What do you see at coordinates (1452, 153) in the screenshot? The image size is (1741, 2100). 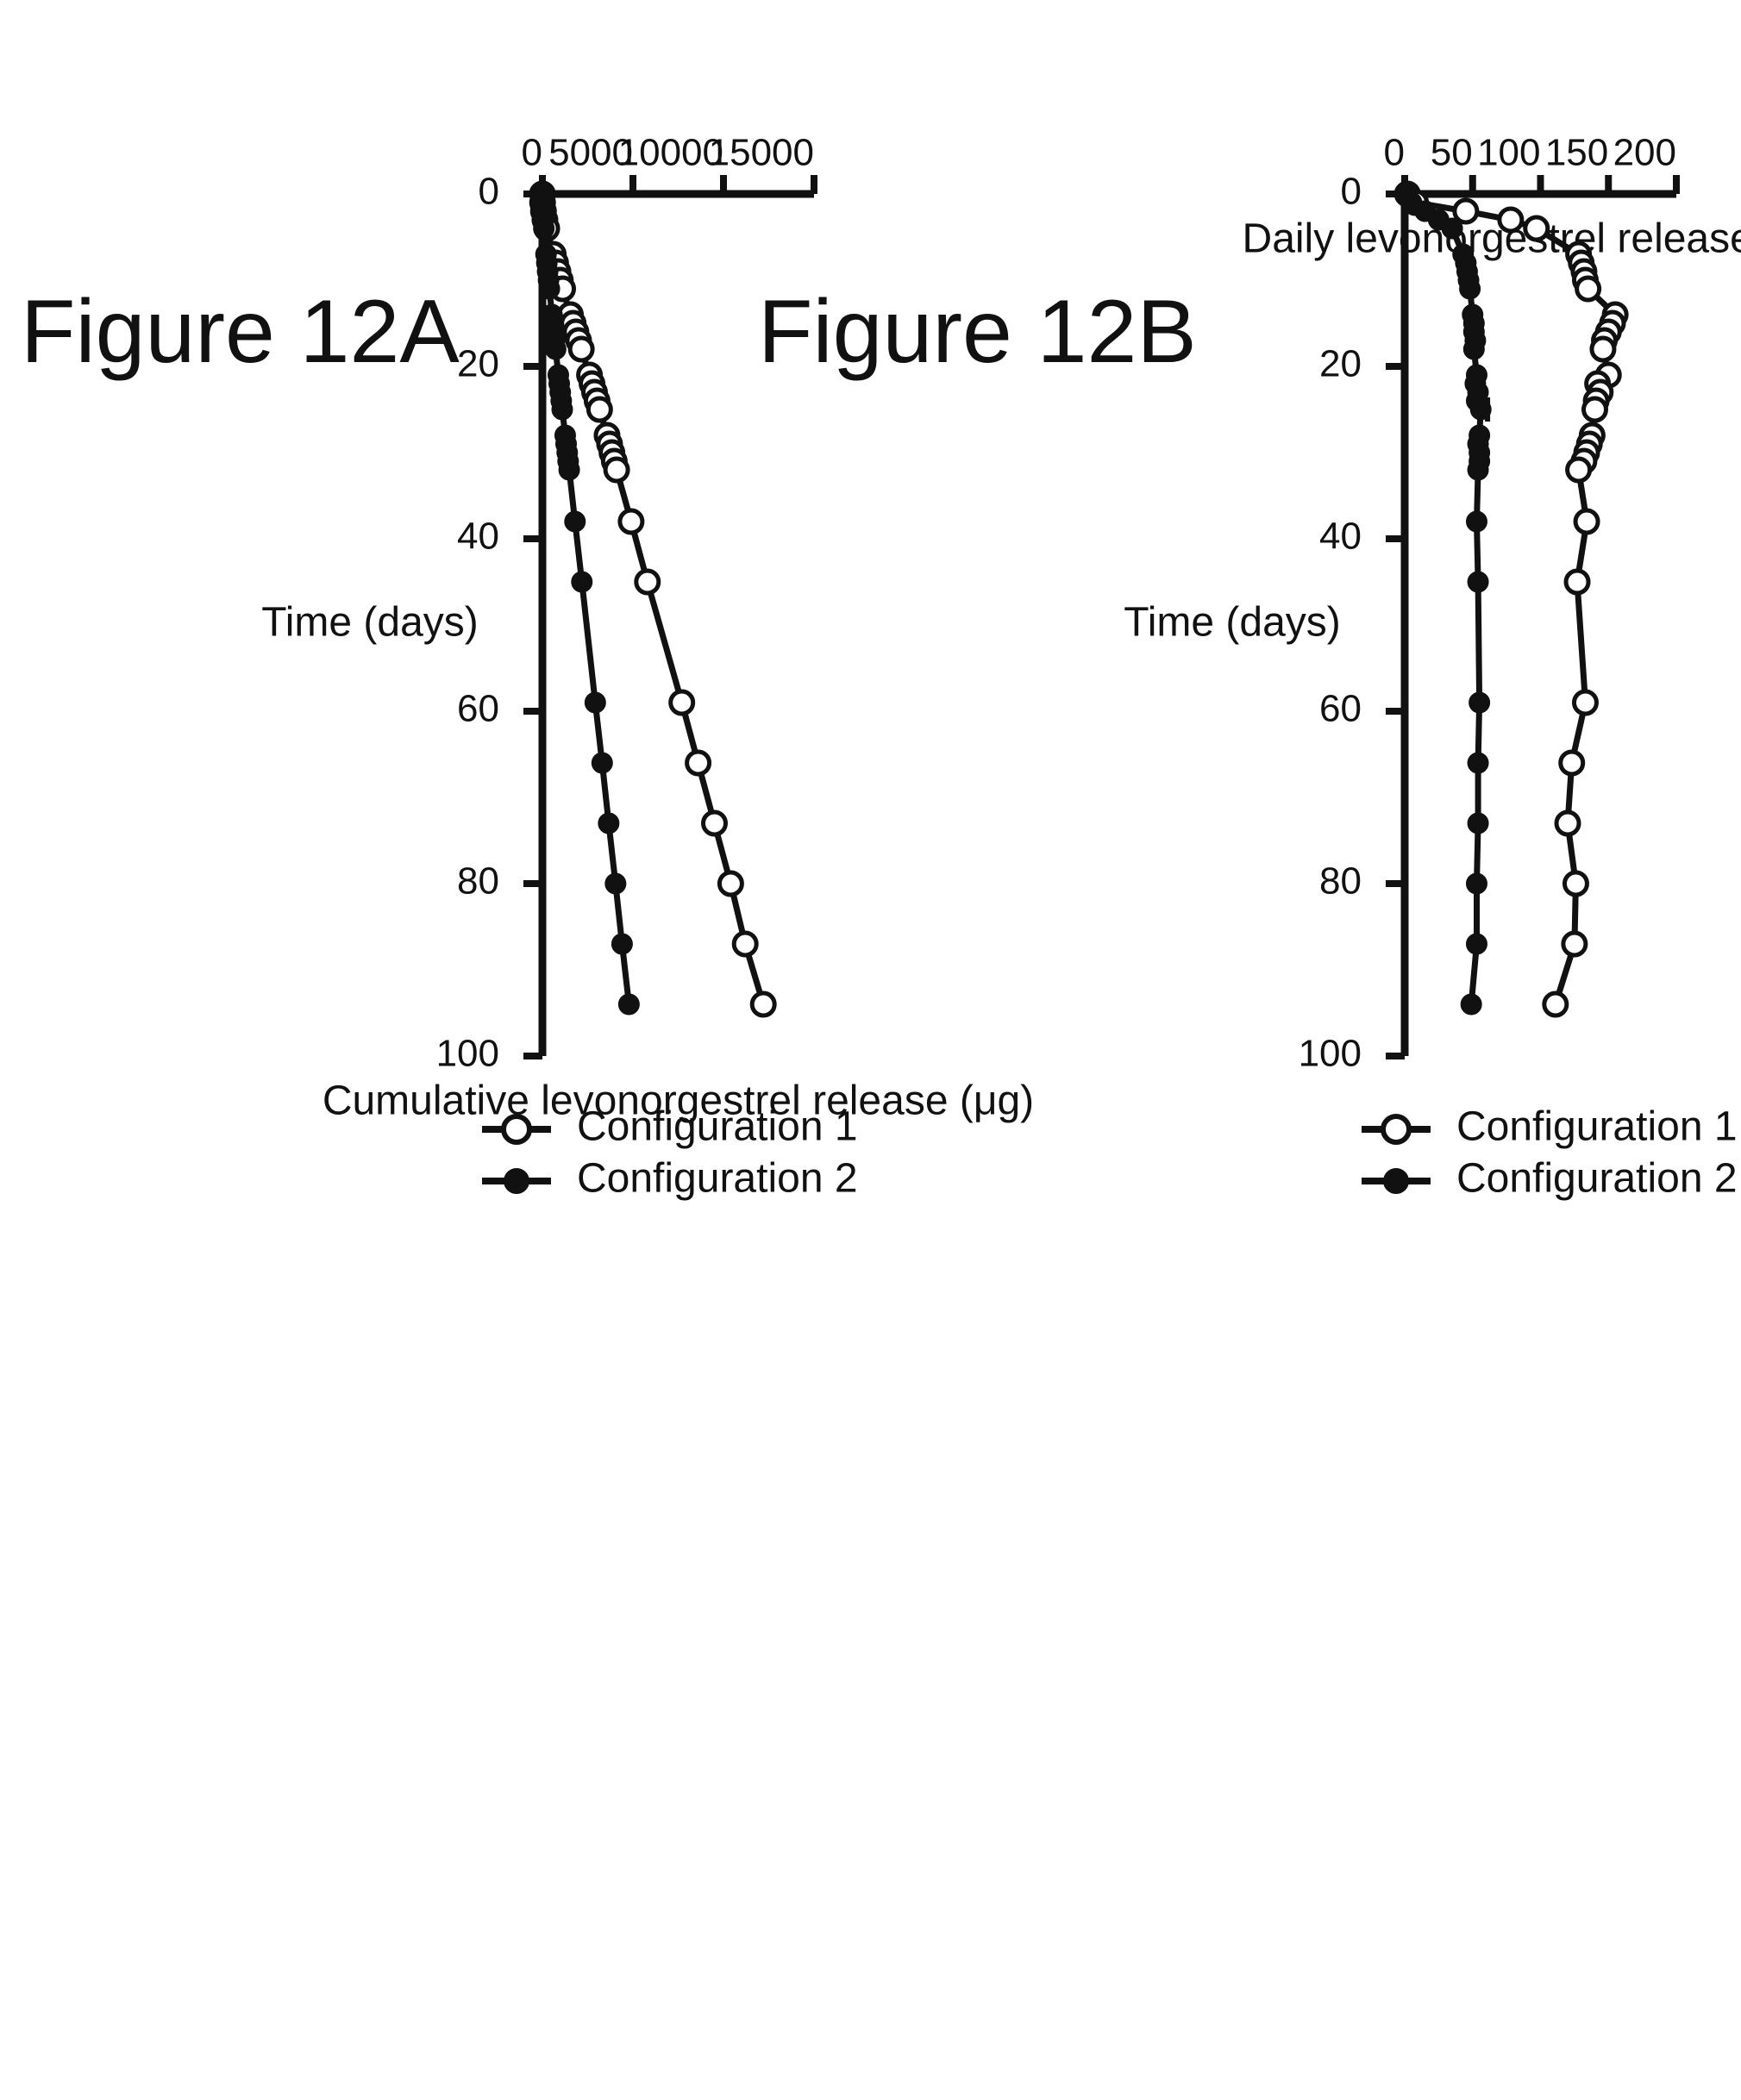 I see `y-tick-label: 50` at bounding box center [1452, 153].